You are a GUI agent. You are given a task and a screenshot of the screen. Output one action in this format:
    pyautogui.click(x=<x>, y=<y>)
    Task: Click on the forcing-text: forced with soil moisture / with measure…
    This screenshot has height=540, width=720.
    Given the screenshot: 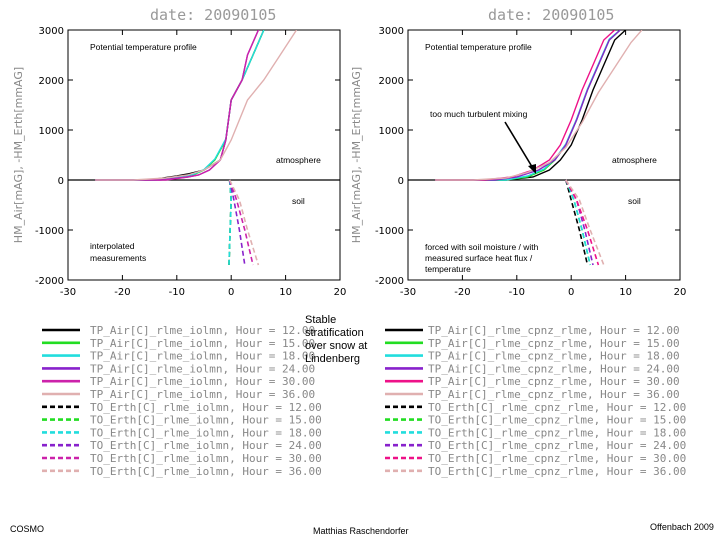 What is the action you would take?
    pyautogui.click(x=482, y=258)
    